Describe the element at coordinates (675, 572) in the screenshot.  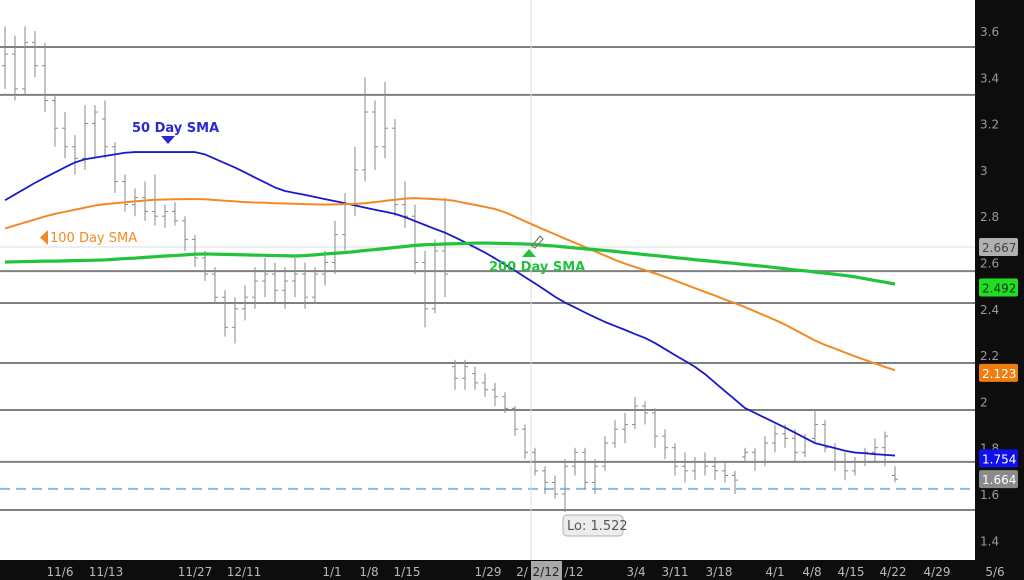
I see `x-tick-label: 3/11` at that location.